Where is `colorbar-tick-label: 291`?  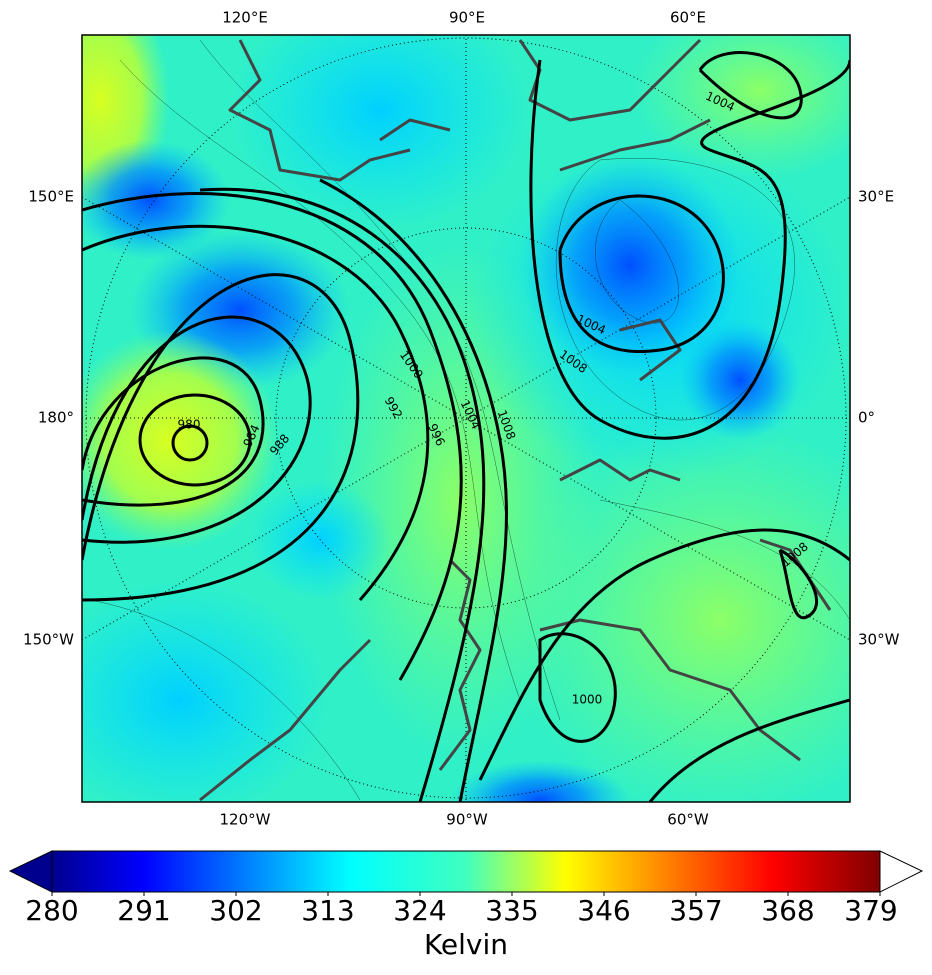
colorbar-tick-label: 291 is located at coordinates (143, 910).